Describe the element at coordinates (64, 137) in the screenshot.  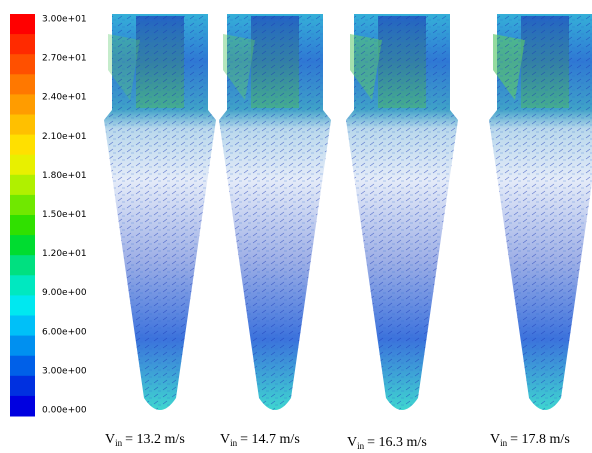
I see `colorbar-label: 2.10e+01` at that location.